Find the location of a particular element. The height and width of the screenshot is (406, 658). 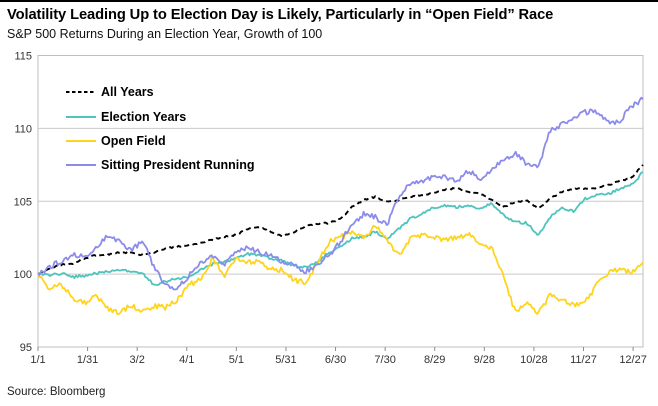

legend-item-all-years: All Years is located at coordinates (160, 92).